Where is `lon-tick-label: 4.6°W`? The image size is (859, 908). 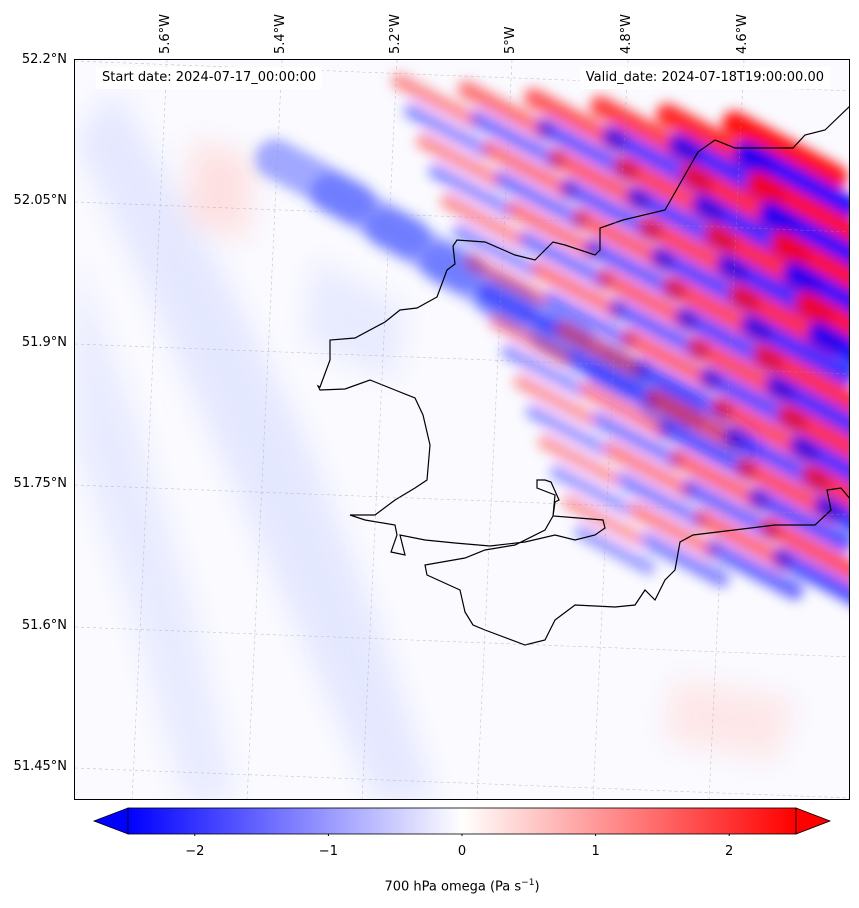
lon-tick-label: 4.6°W is located at coordinates (742, 33).